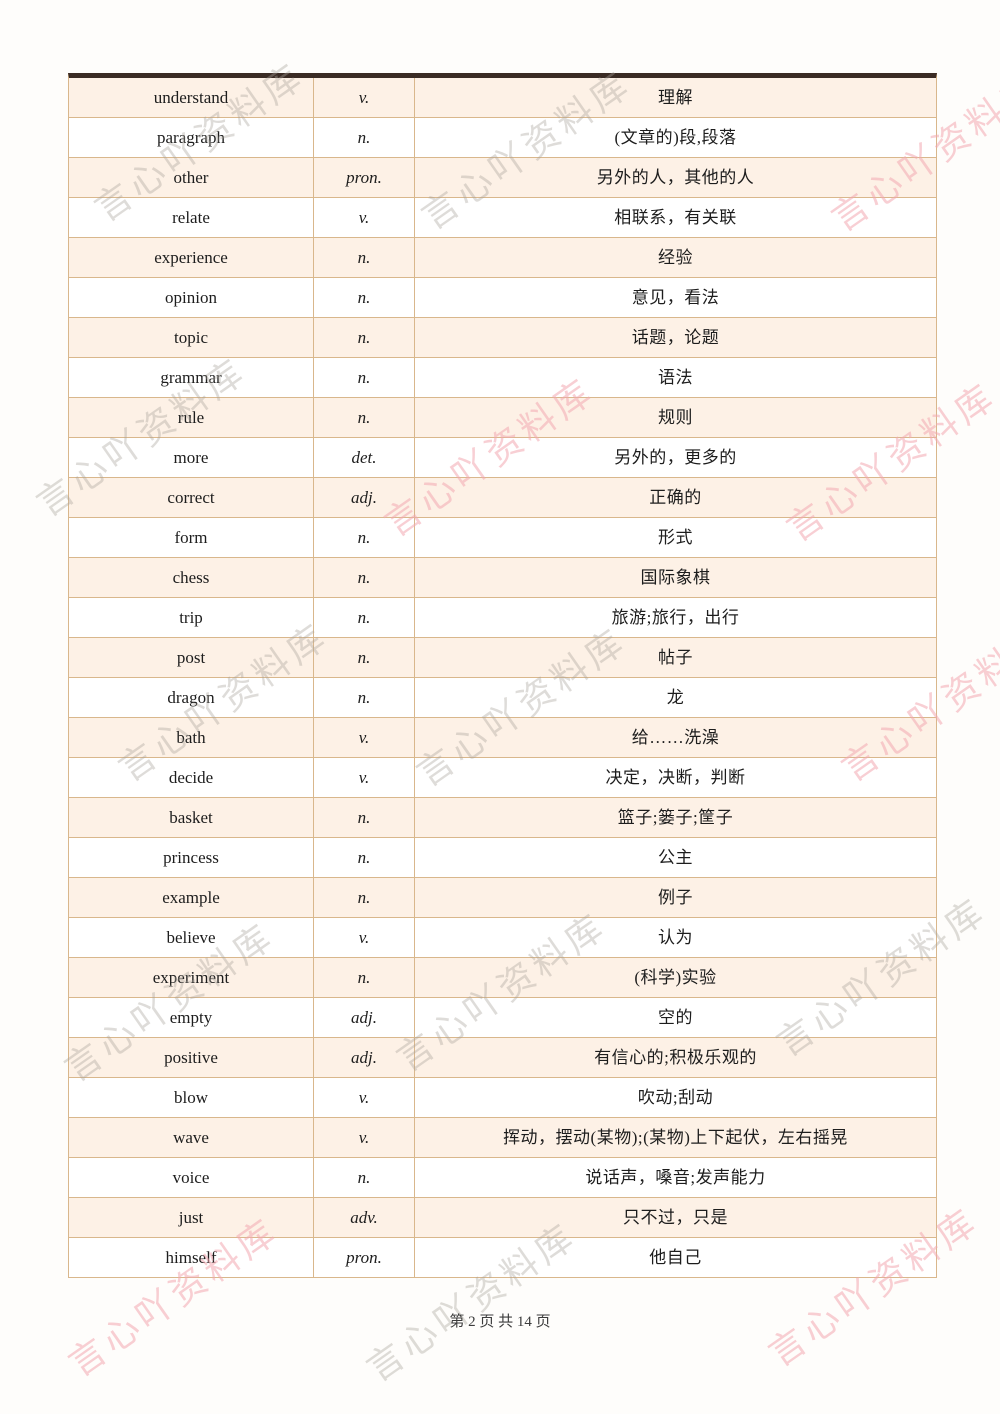 Image resolution: width=1000 pixels, height=1414 pixels. What do you see at coordinates (502, 898) in the screenshot?
I see `table-row: example n. 例子` at bounding box center [502, 898].